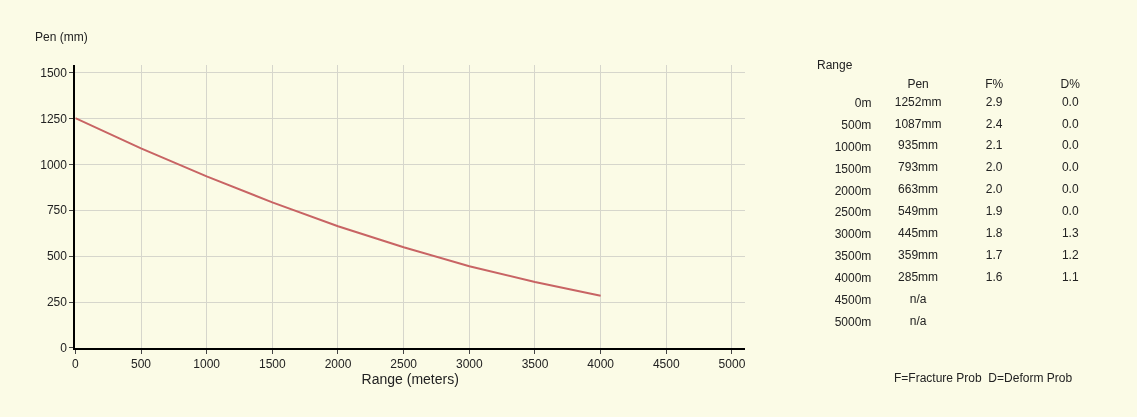  What do you see at coordinates (835, 65) in the screenshot?
I see `y-axis-title: Range` at bounding box center [835, 65].